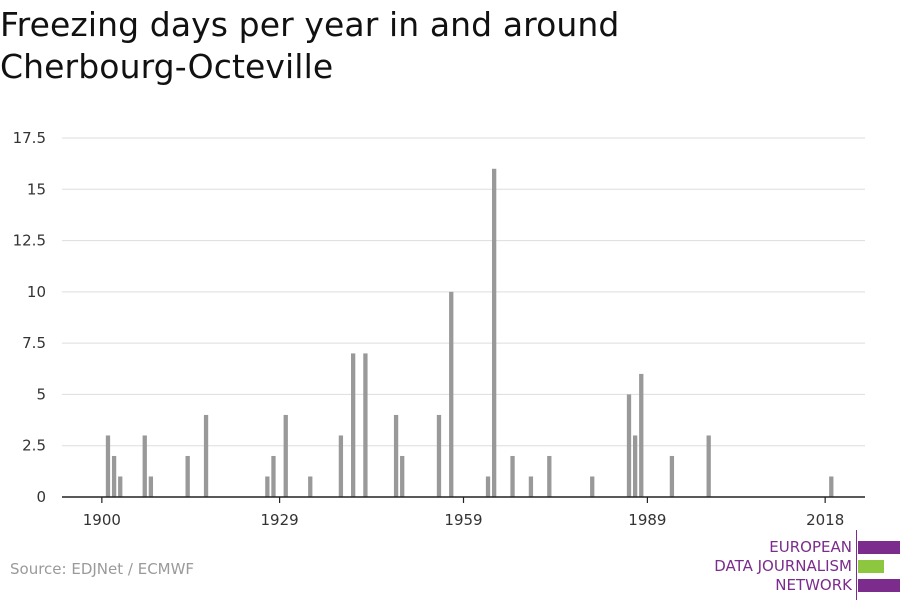  I want to click on x-tick-label: 1959, so click(463, 520).